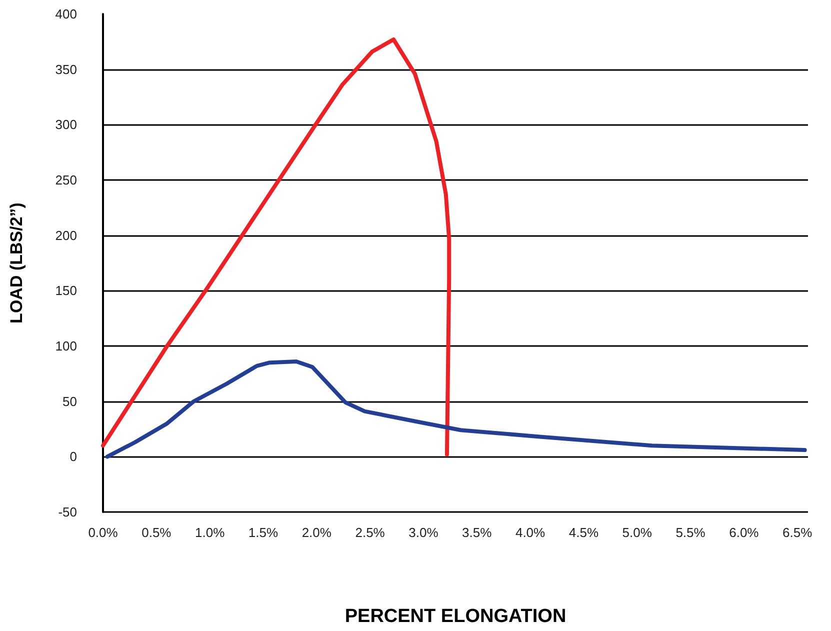  Describe the element at coordinates (157, 532) in the screenshot. I see `x-tick-label: 0.5%` at that location.